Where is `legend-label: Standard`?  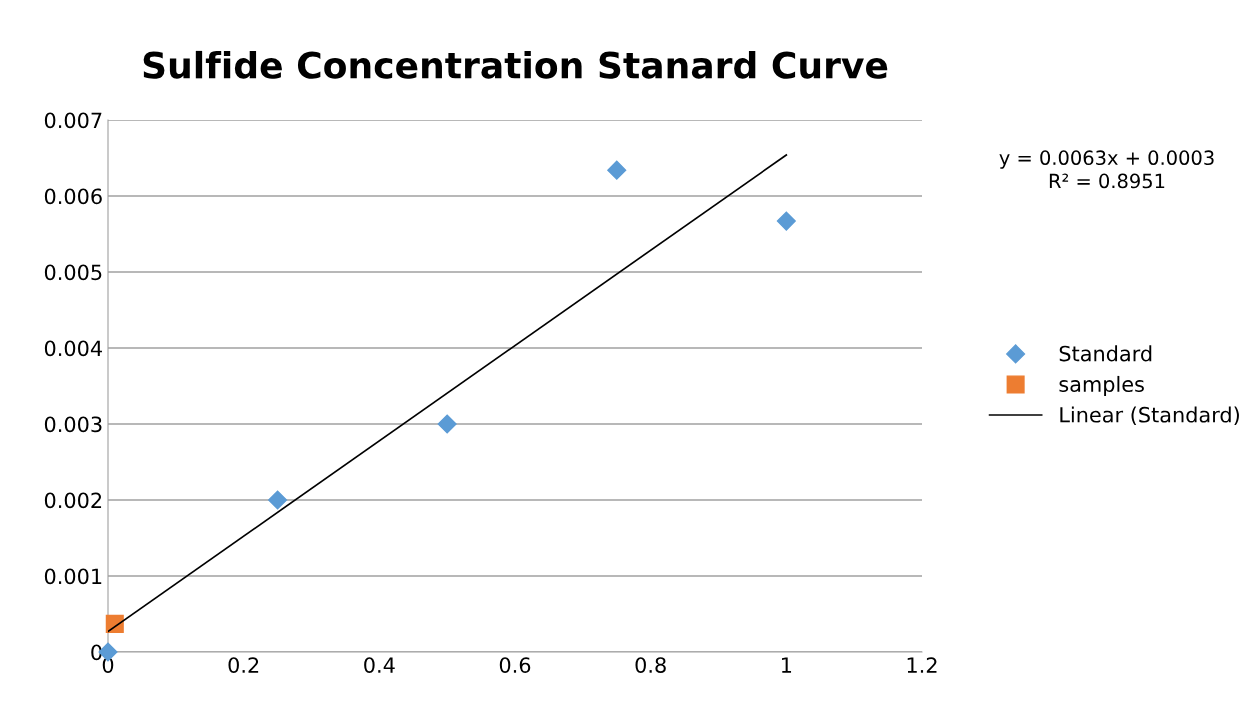
legend-label: Standard is located at coordinates (1105, 353).